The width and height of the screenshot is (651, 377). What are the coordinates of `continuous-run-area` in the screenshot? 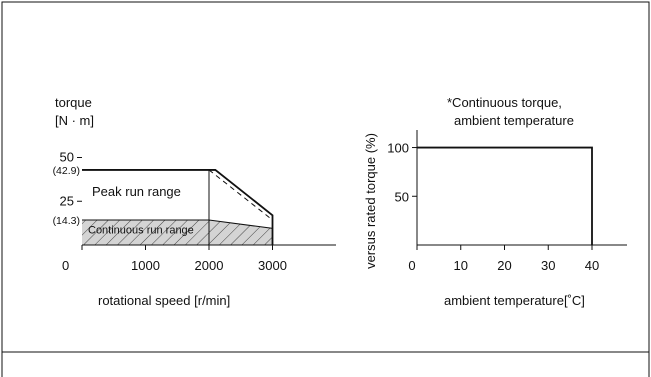 It's located at (177, 232).